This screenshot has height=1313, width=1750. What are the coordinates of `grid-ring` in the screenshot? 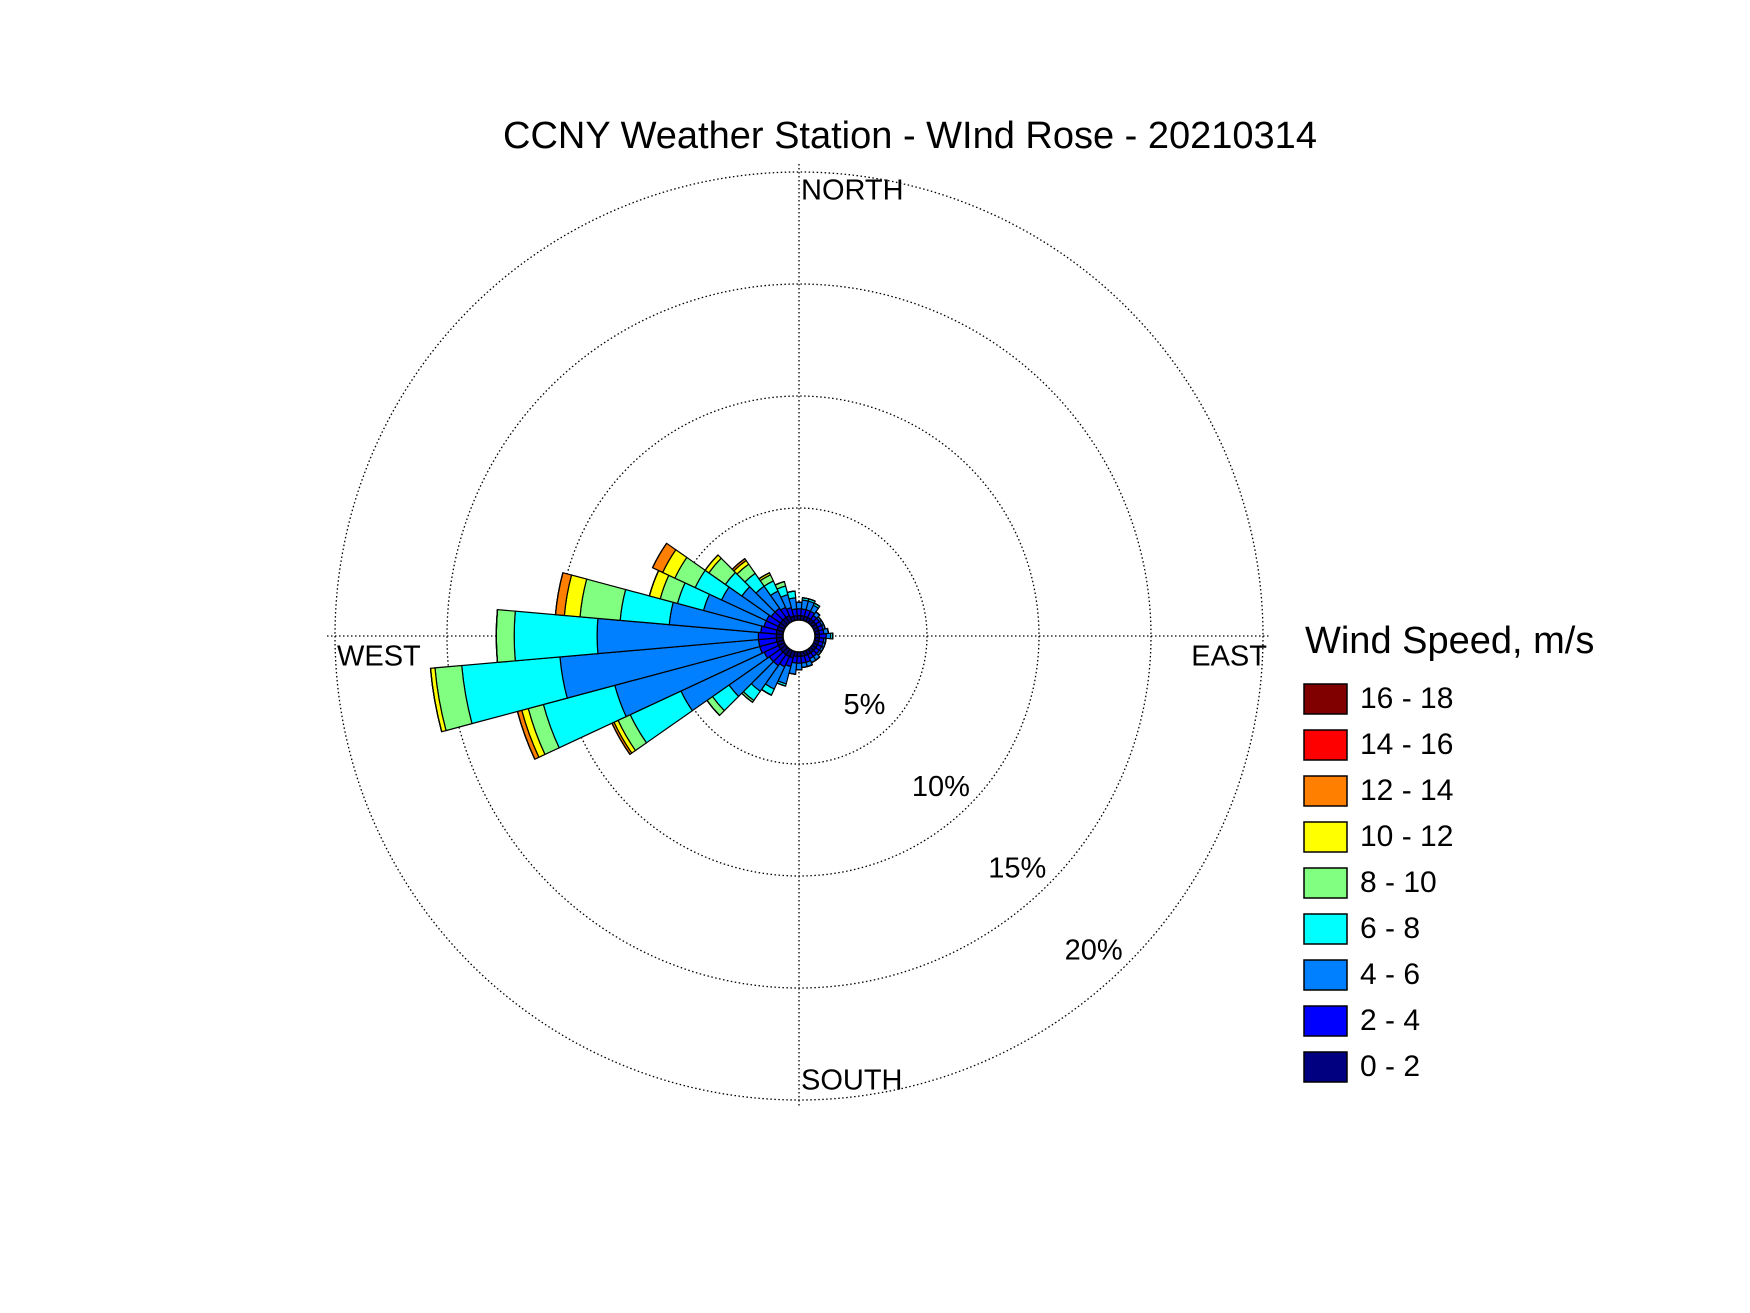 It's located at (799, 636).